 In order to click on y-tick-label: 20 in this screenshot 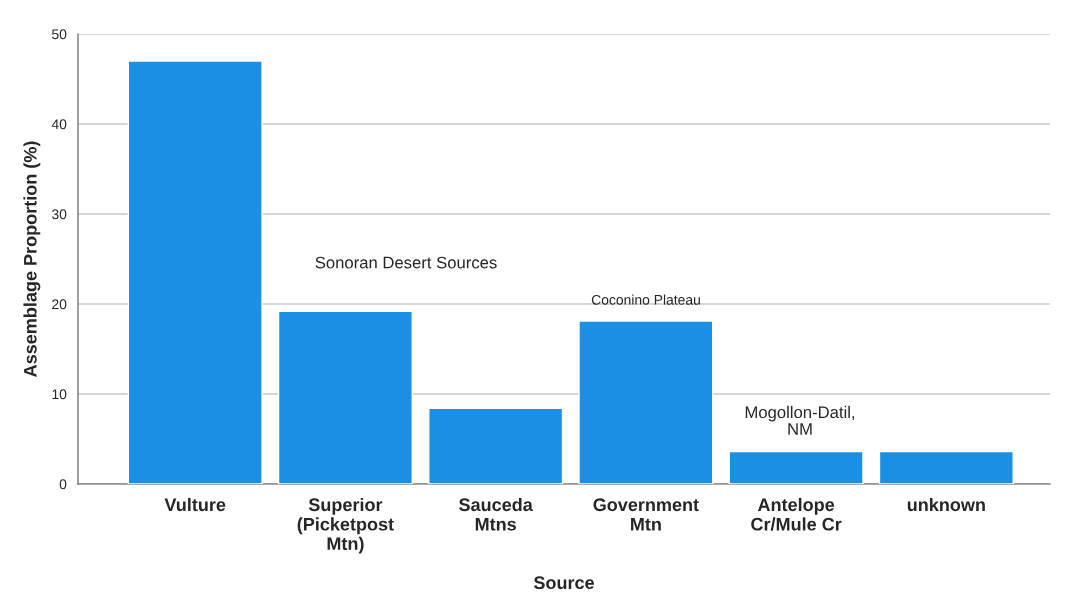, I will do `click(59, 304)`.